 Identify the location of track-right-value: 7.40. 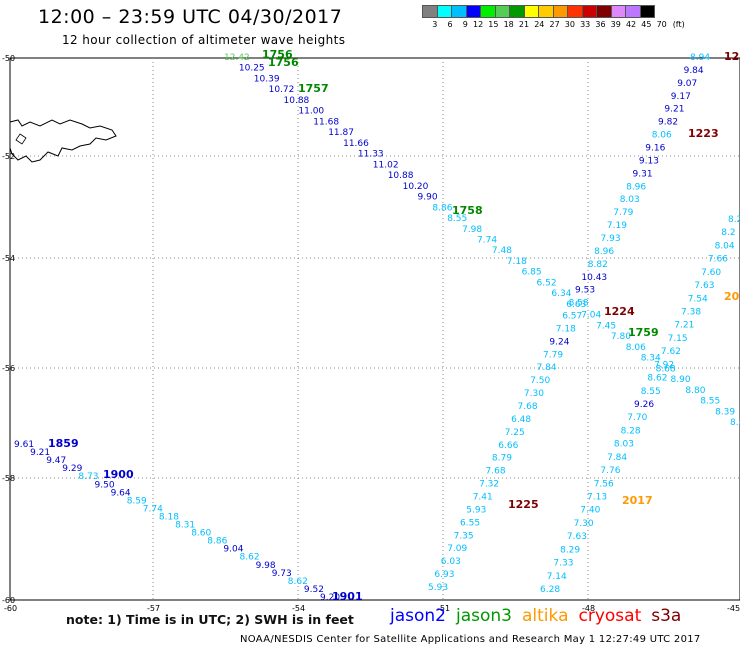
(590, 511).